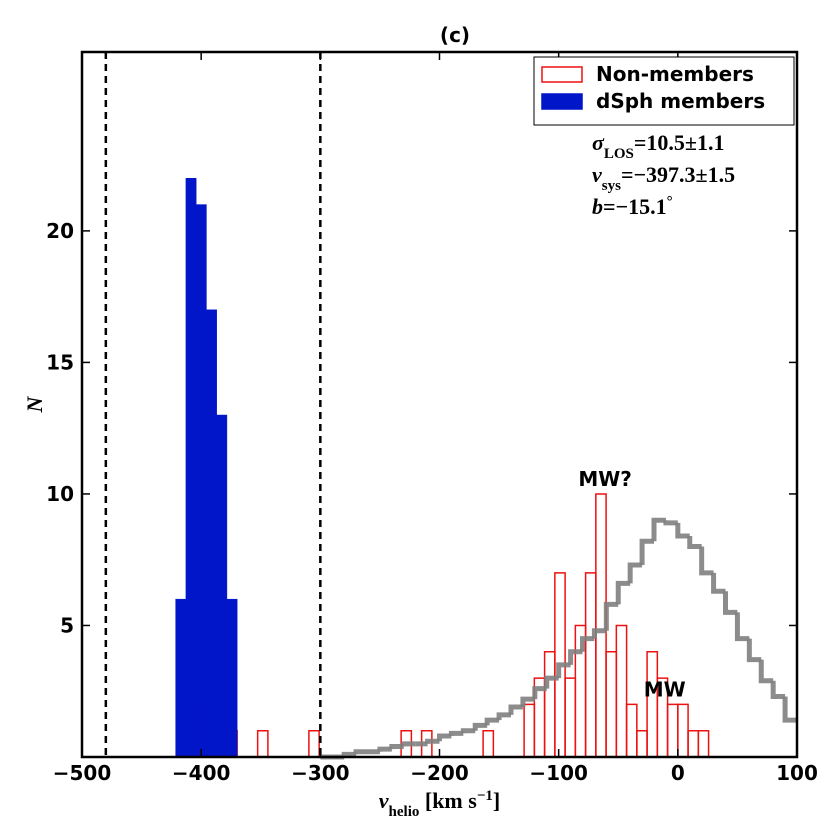 This screenshot has width=830, height=830. Describe the element at coordinates (60, 494) in the screenshot. I see `y-tick-label: 10` at that location.